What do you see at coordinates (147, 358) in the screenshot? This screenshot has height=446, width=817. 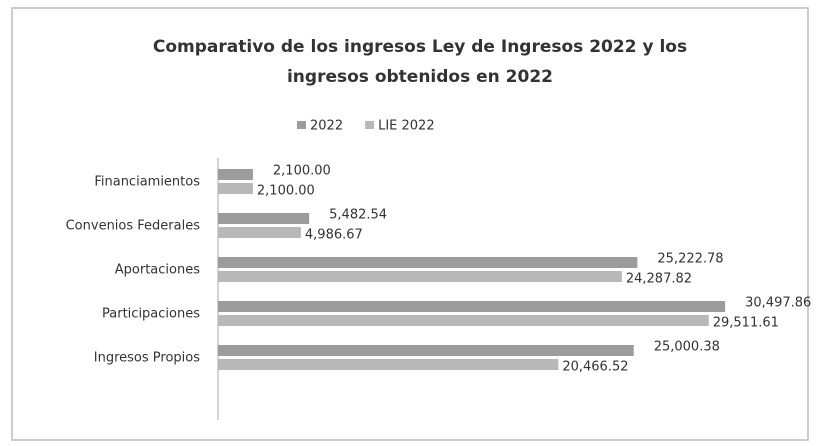 I see `y-tick-label: Ingresos Propios` at bounding box center [147, 358].